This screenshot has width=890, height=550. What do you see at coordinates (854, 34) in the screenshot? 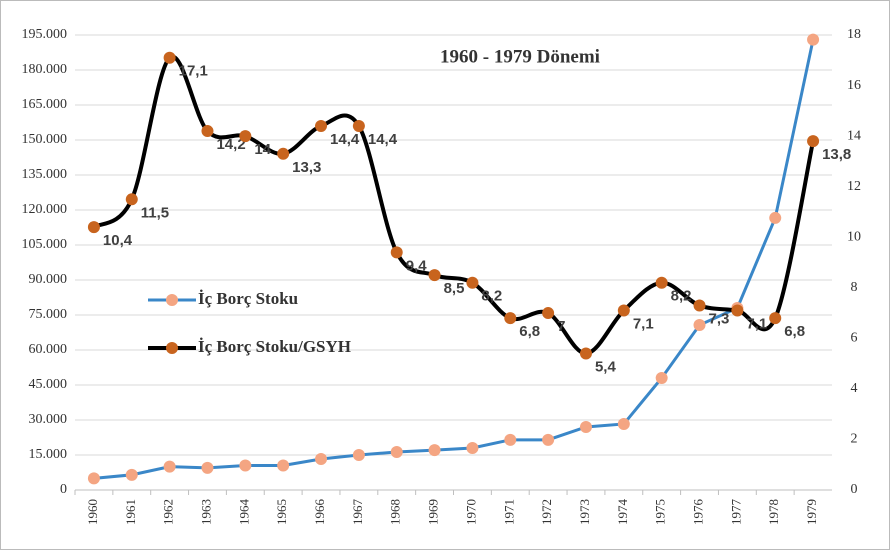
I see `y2-tick-label: 18` at bounding box center [854, 34].